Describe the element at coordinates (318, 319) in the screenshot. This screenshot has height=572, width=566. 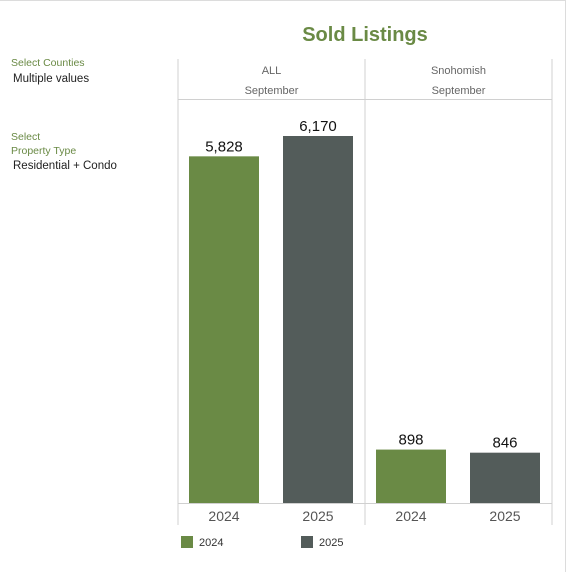
I see `bar-all-2025` at that location.